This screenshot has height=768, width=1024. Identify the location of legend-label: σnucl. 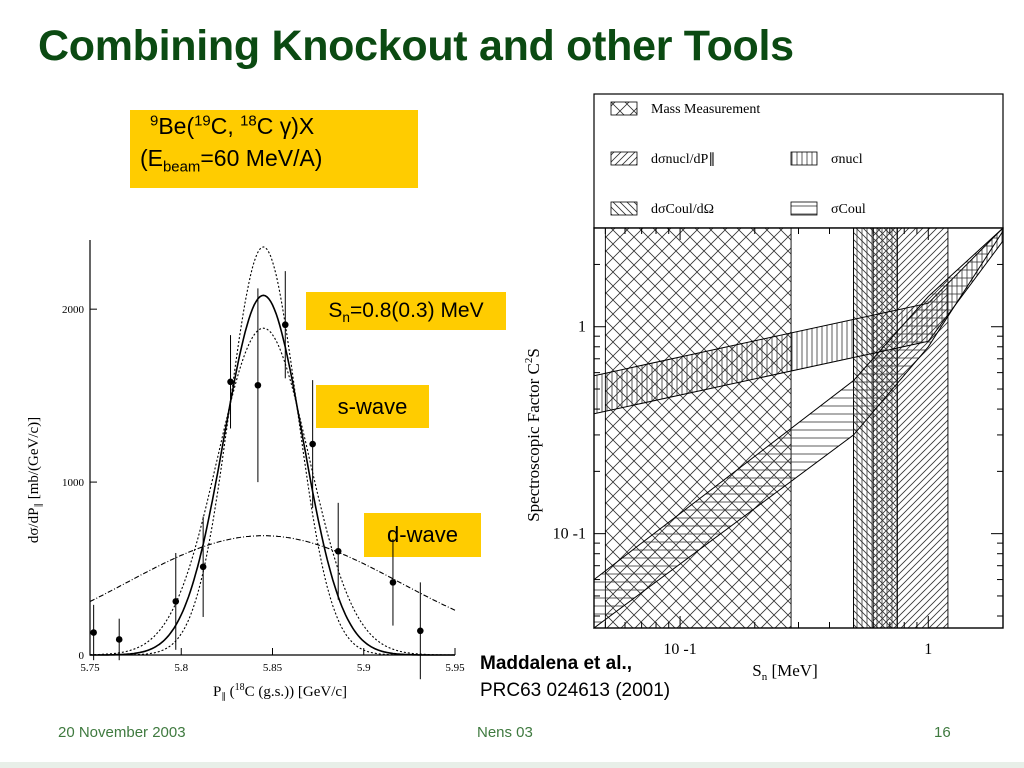
(847, 159).